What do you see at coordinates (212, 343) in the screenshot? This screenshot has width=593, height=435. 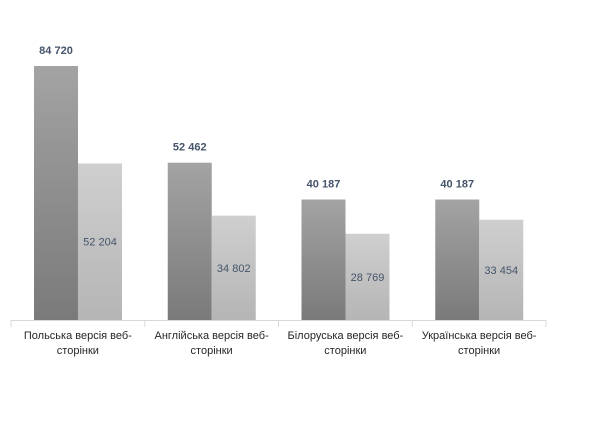 I see `category-label-2: Англійська версія веб-сторінки` at bounding box center [212, 343].